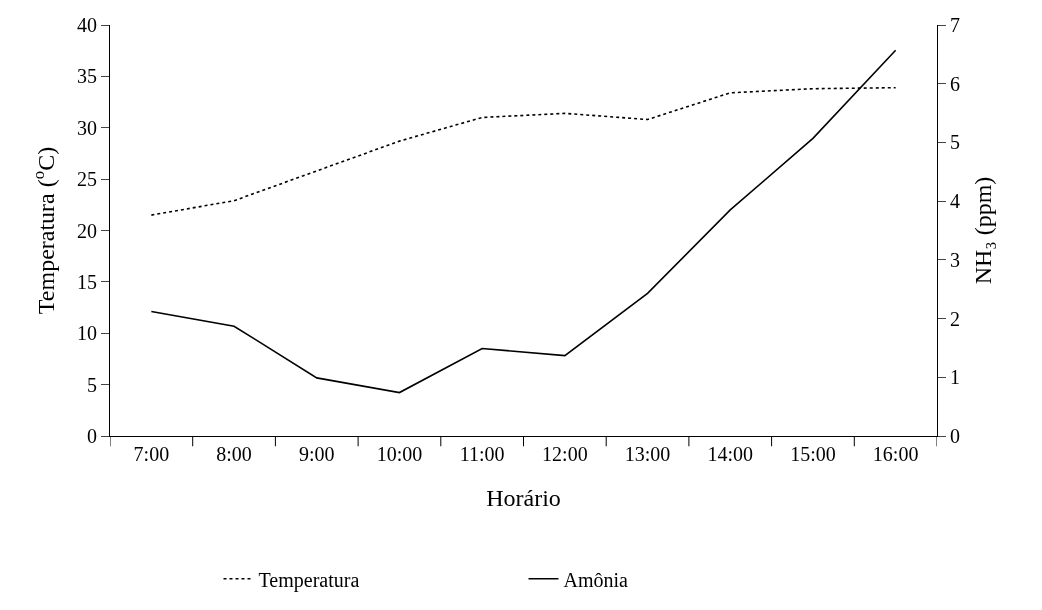  What do you see at coordinates (647, 454) in the screenshot?
I see `x-tick-label: 13:00` at bounding box center [647, 454].